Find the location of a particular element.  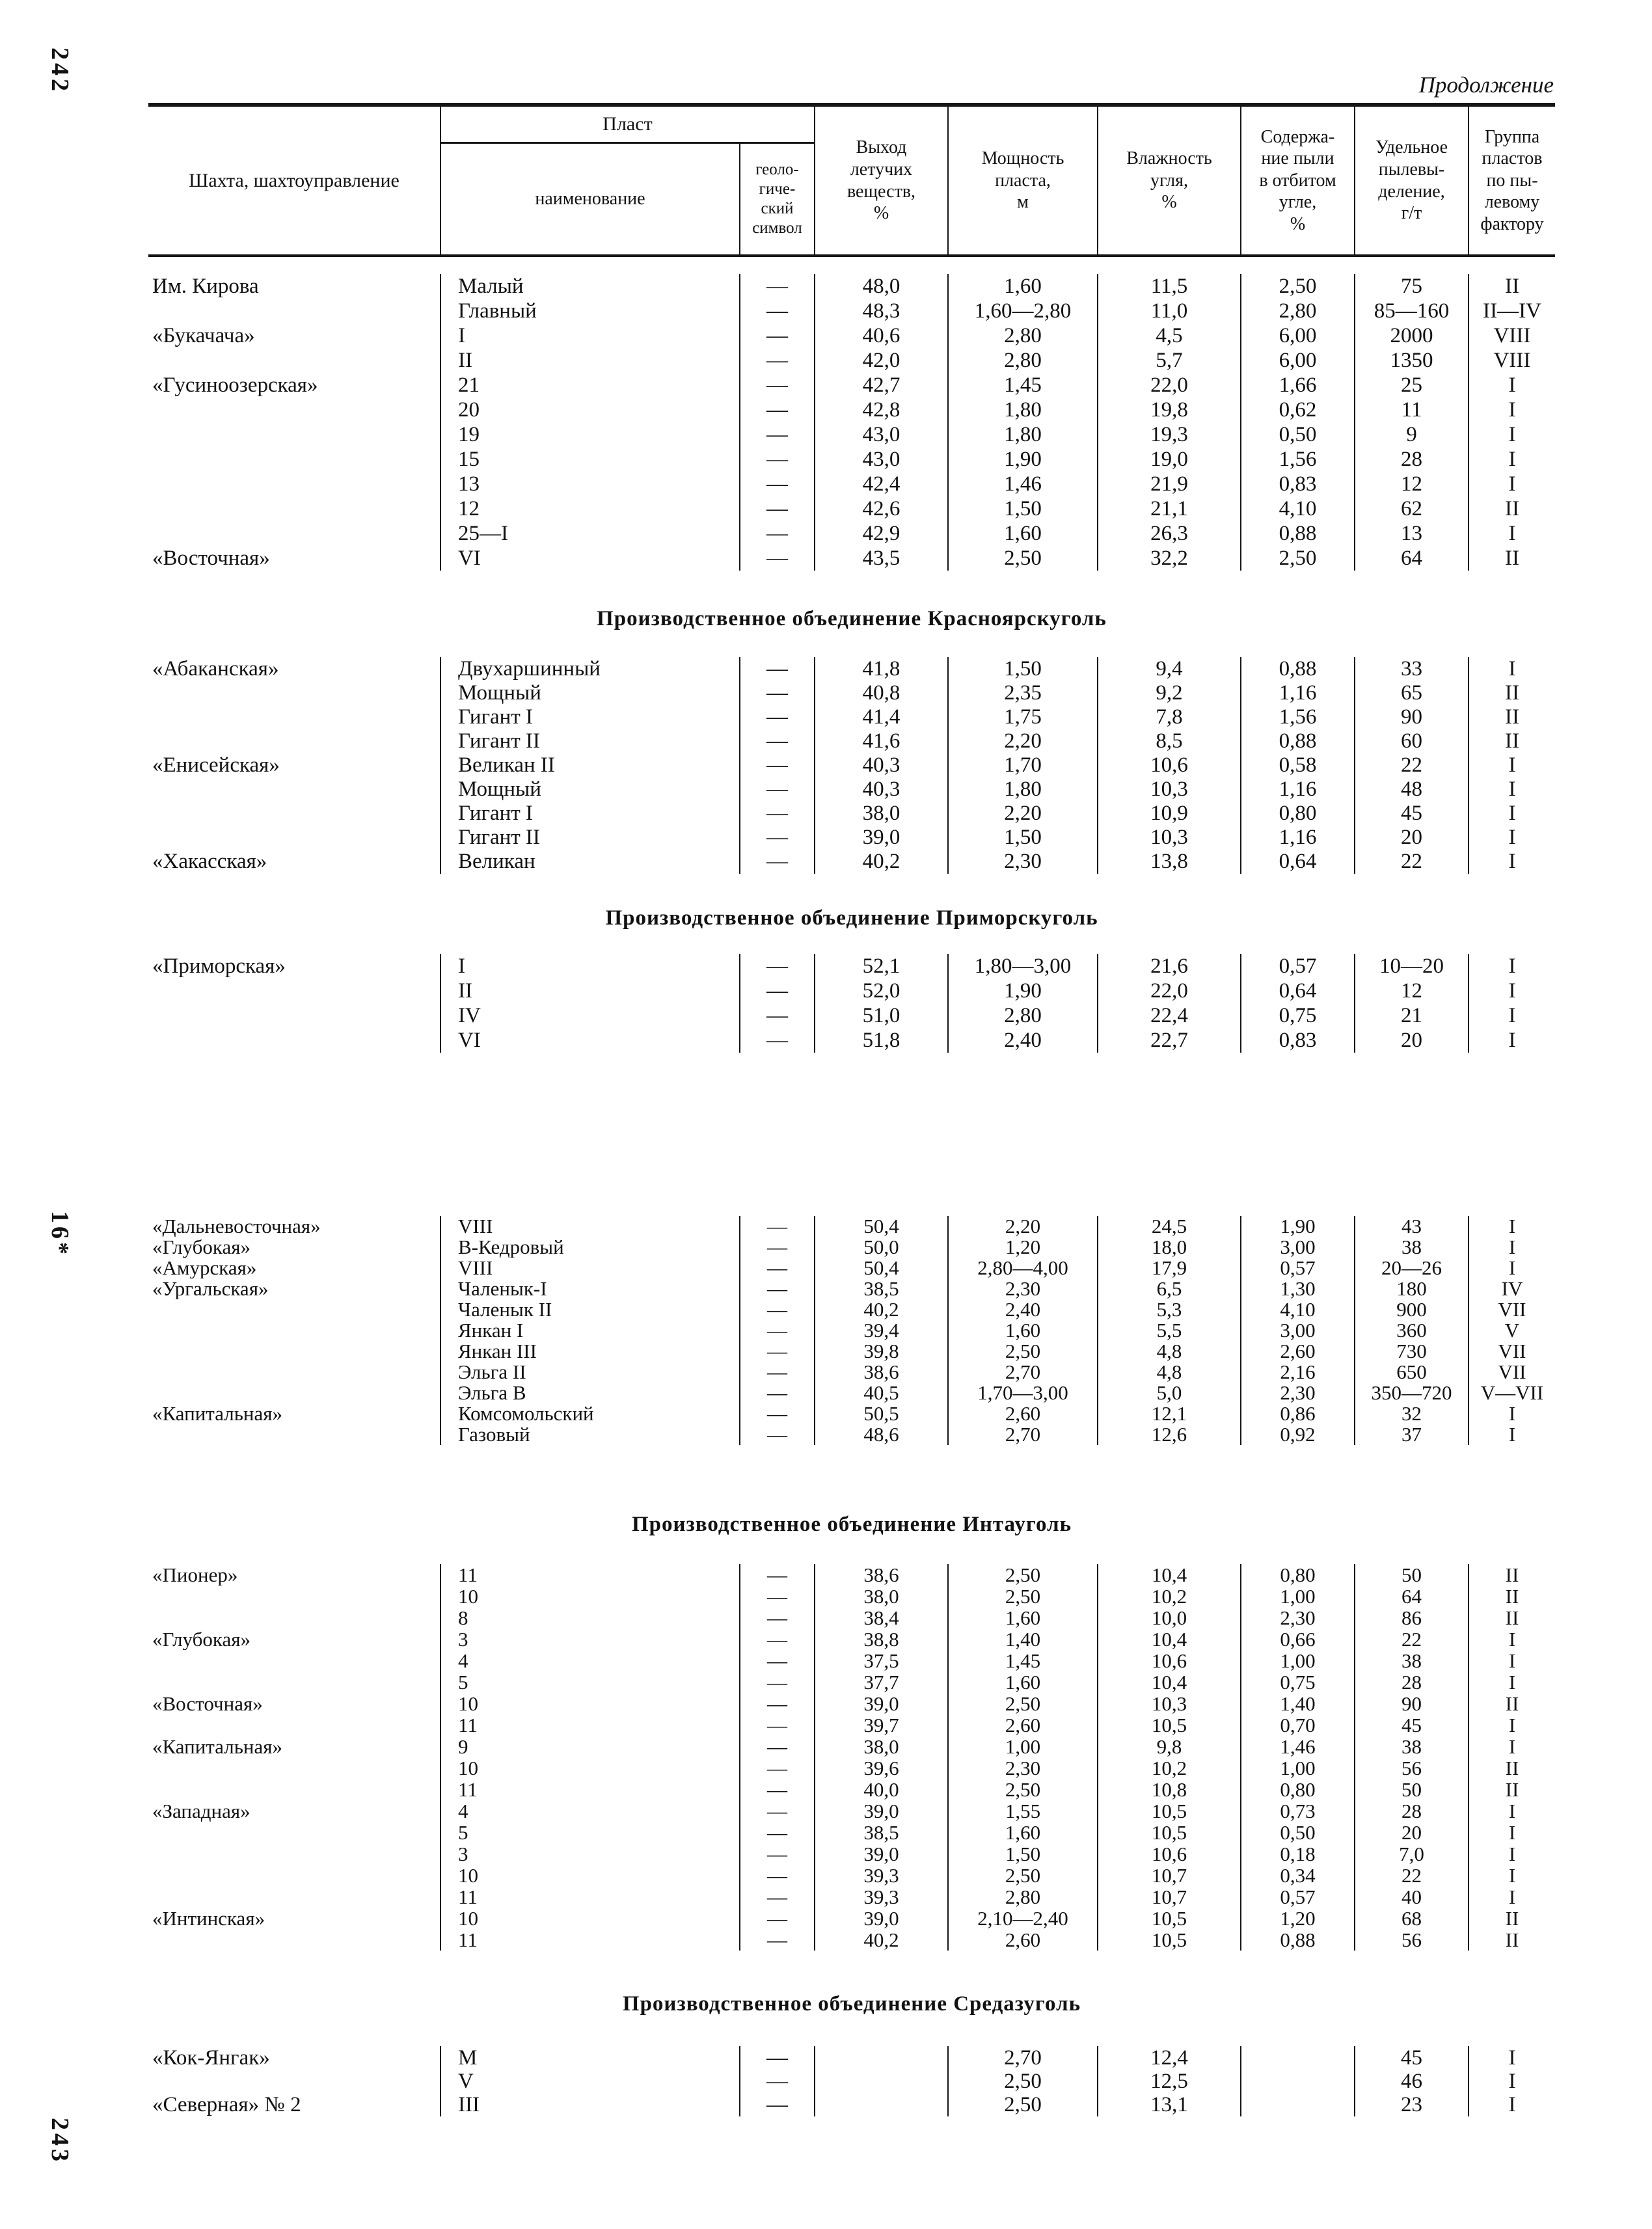

cell-mine: «Кок-Янгак» is located at coordinates (294, 2058).